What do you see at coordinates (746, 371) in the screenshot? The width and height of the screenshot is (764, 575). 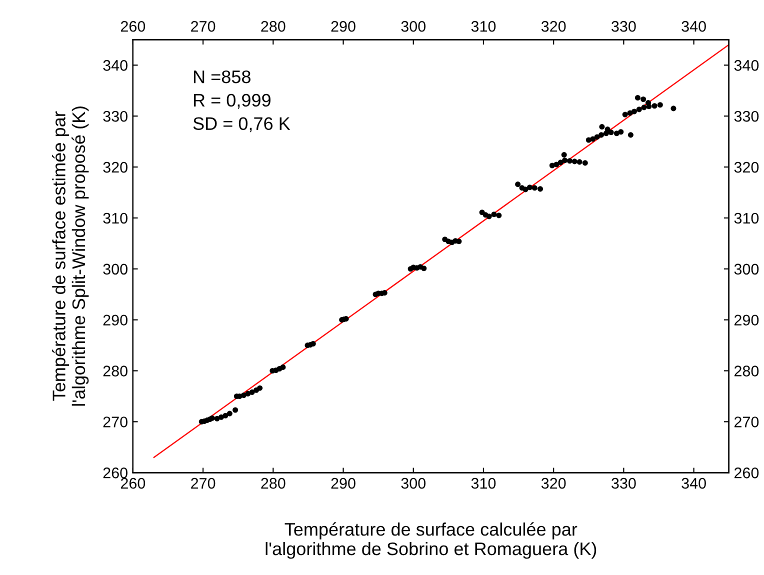 I see `y2-tick-label: 280` at bounding box center [746, 371].